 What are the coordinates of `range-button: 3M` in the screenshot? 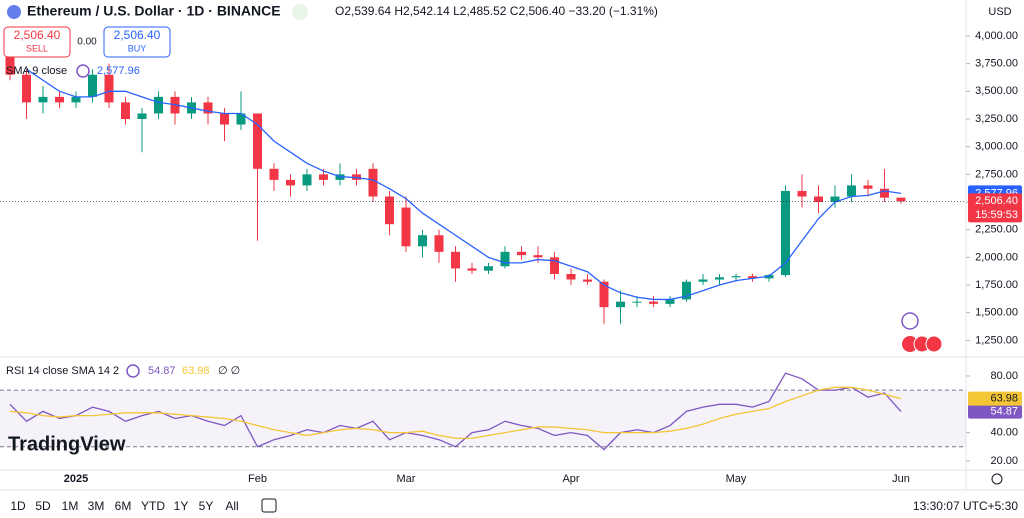 It's located at (96, 506).